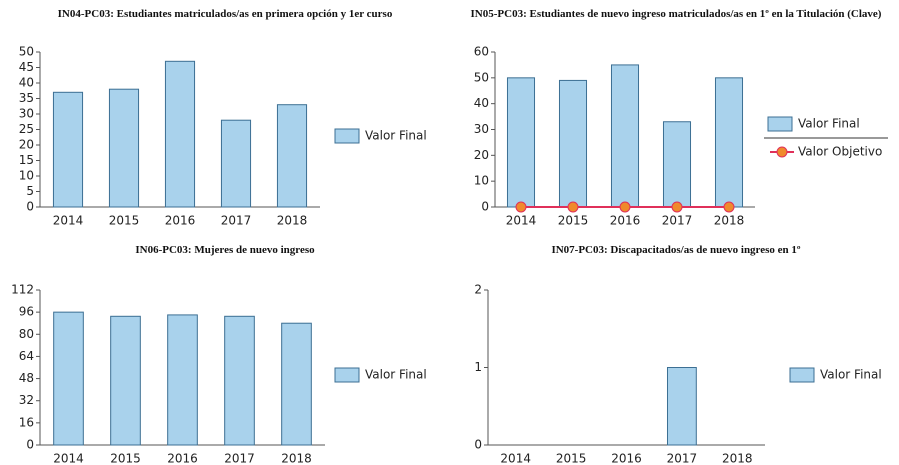 Image resolution: width=899 pixels, height=465 pixels. Describe the element at coordinates (225, 250) in the screenshot. I see `chart-title: IN06-PC03: Mujeres de nuevo ingreso` at that location.